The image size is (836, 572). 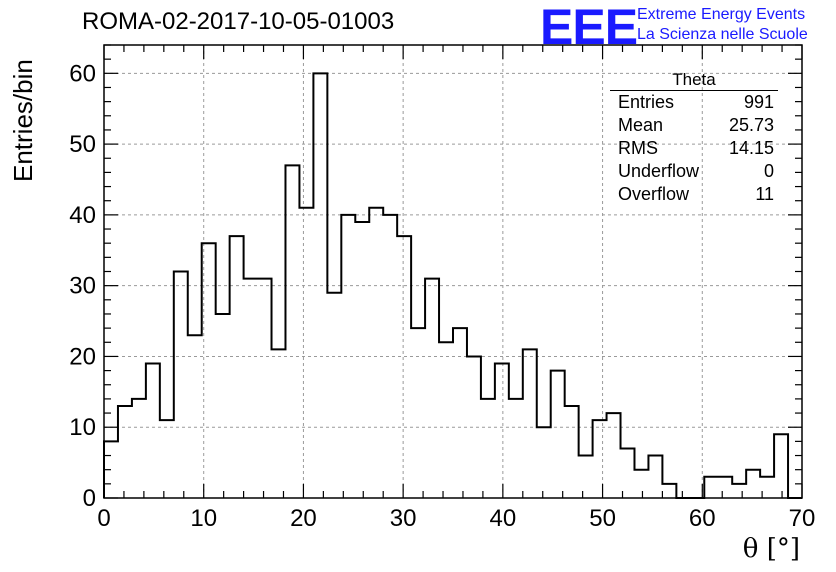 I want to click on x-tick-label: 40, so click(x=503, y=518).